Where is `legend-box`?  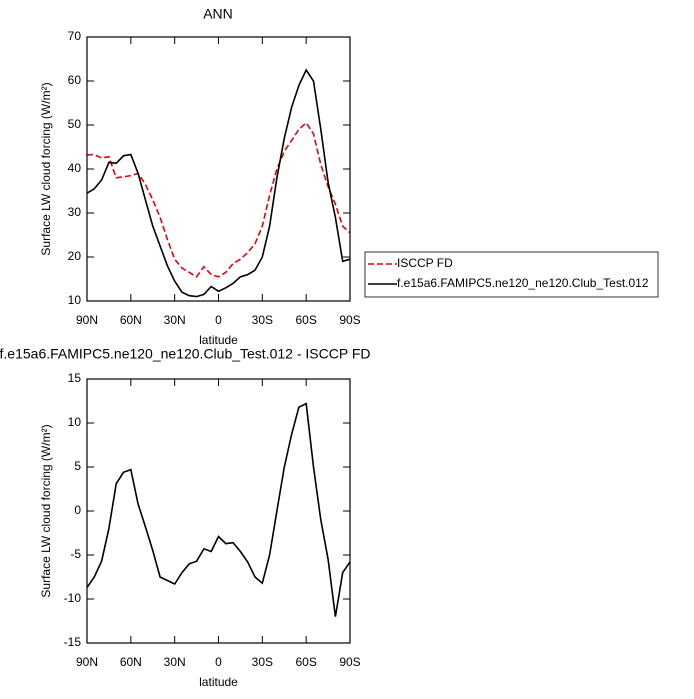 legend-box is located at coordinates (511, 274).